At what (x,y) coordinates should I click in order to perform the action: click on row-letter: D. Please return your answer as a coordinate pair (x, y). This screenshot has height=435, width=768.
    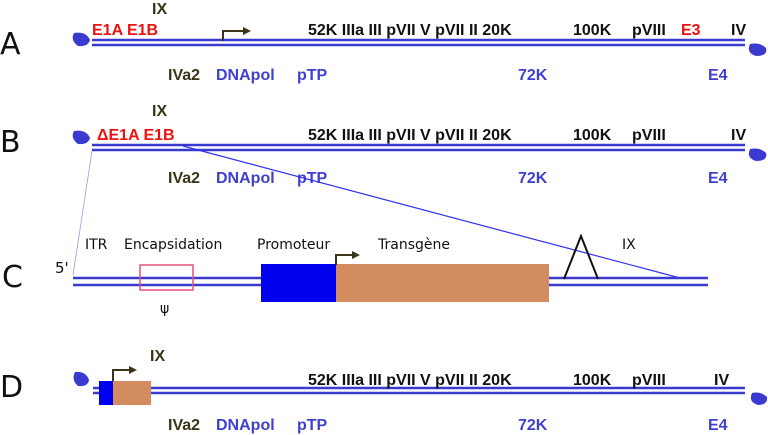
    Looking at the image, I should click on (11, 387).